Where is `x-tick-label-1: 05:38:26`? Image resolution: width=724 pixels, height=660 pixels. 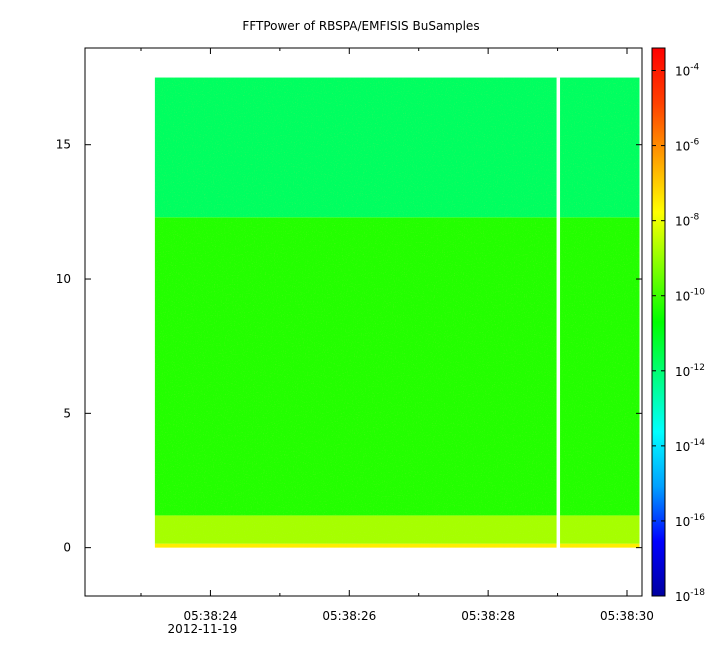
x-tick-label-1: 05:38:26 is located at coordinates (349, 616).